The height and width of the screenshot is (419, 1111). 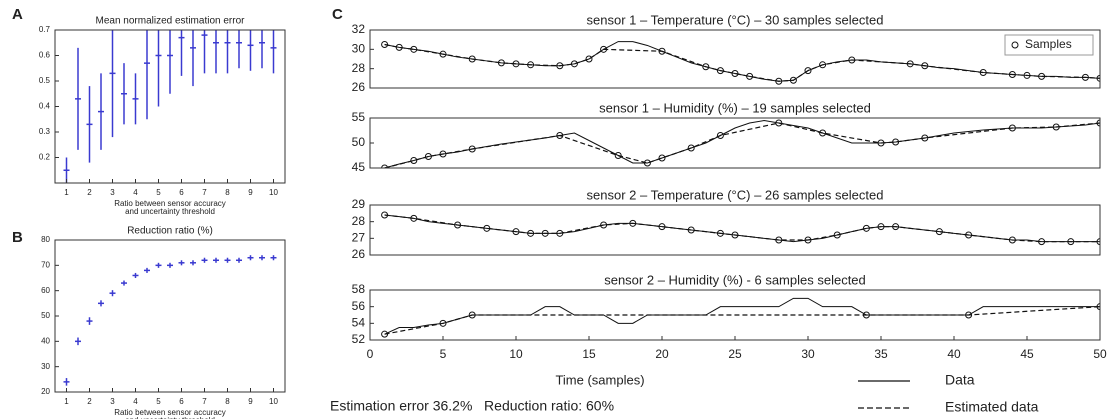 I want to click on panel-label: B, so click(x=17, y=237).